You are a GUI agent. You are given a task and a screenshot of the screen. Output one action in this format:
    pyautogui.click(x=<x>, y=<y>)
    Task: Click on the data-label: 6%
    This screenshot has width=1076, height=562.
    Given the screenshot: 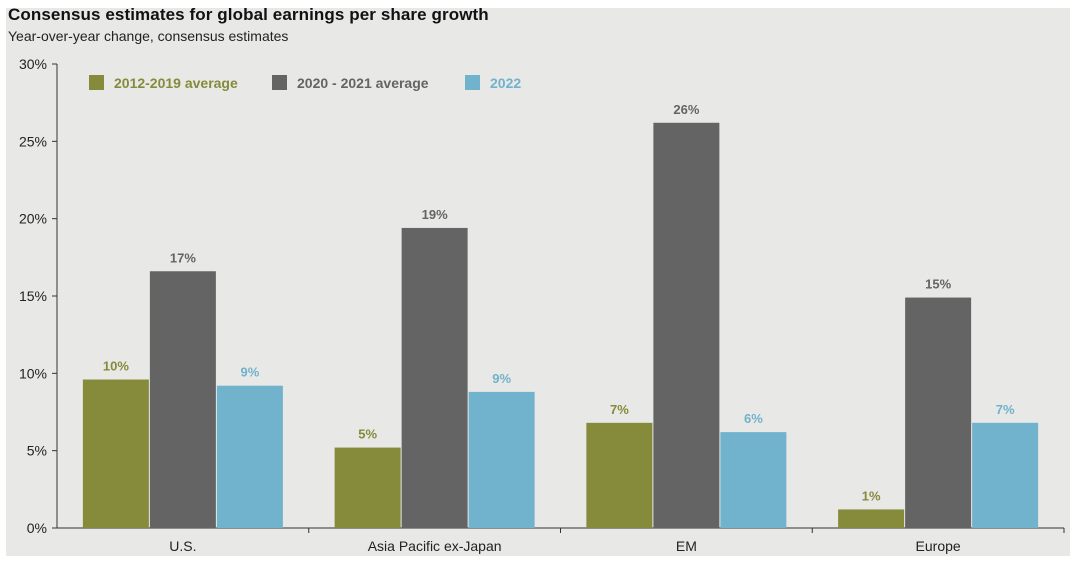 What is the action you would take?
    pyautogui.click(x=753, y=418)
    